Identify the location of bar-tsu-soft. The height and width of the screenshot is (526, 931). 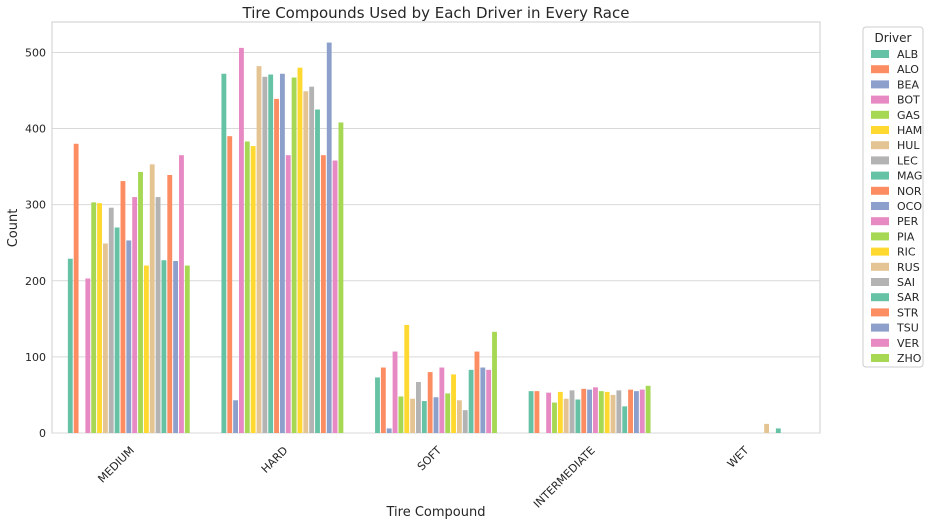
(483, 400).